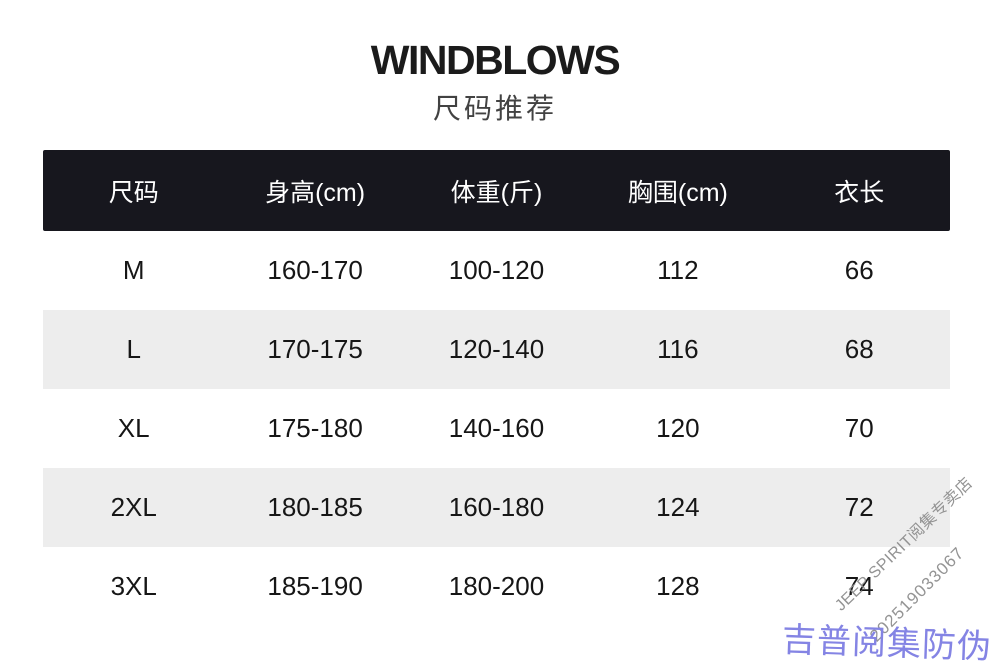 The image size is (990, 668). I want to click on table-cell: 100-120, so click(496, 270).